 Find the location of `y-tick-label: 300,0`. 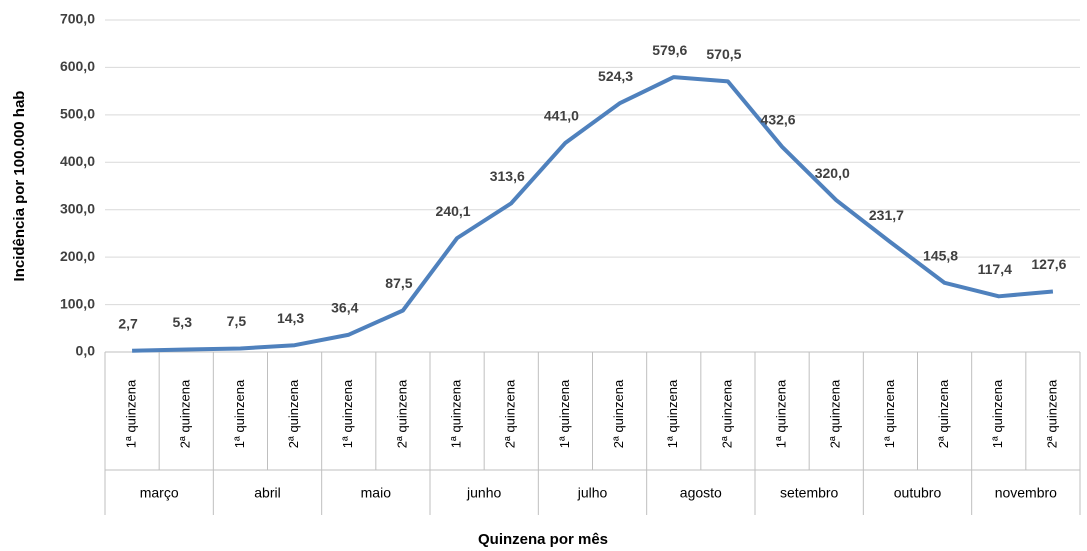

y-tick-label: 300,0 is located at coordinates (77, 208).